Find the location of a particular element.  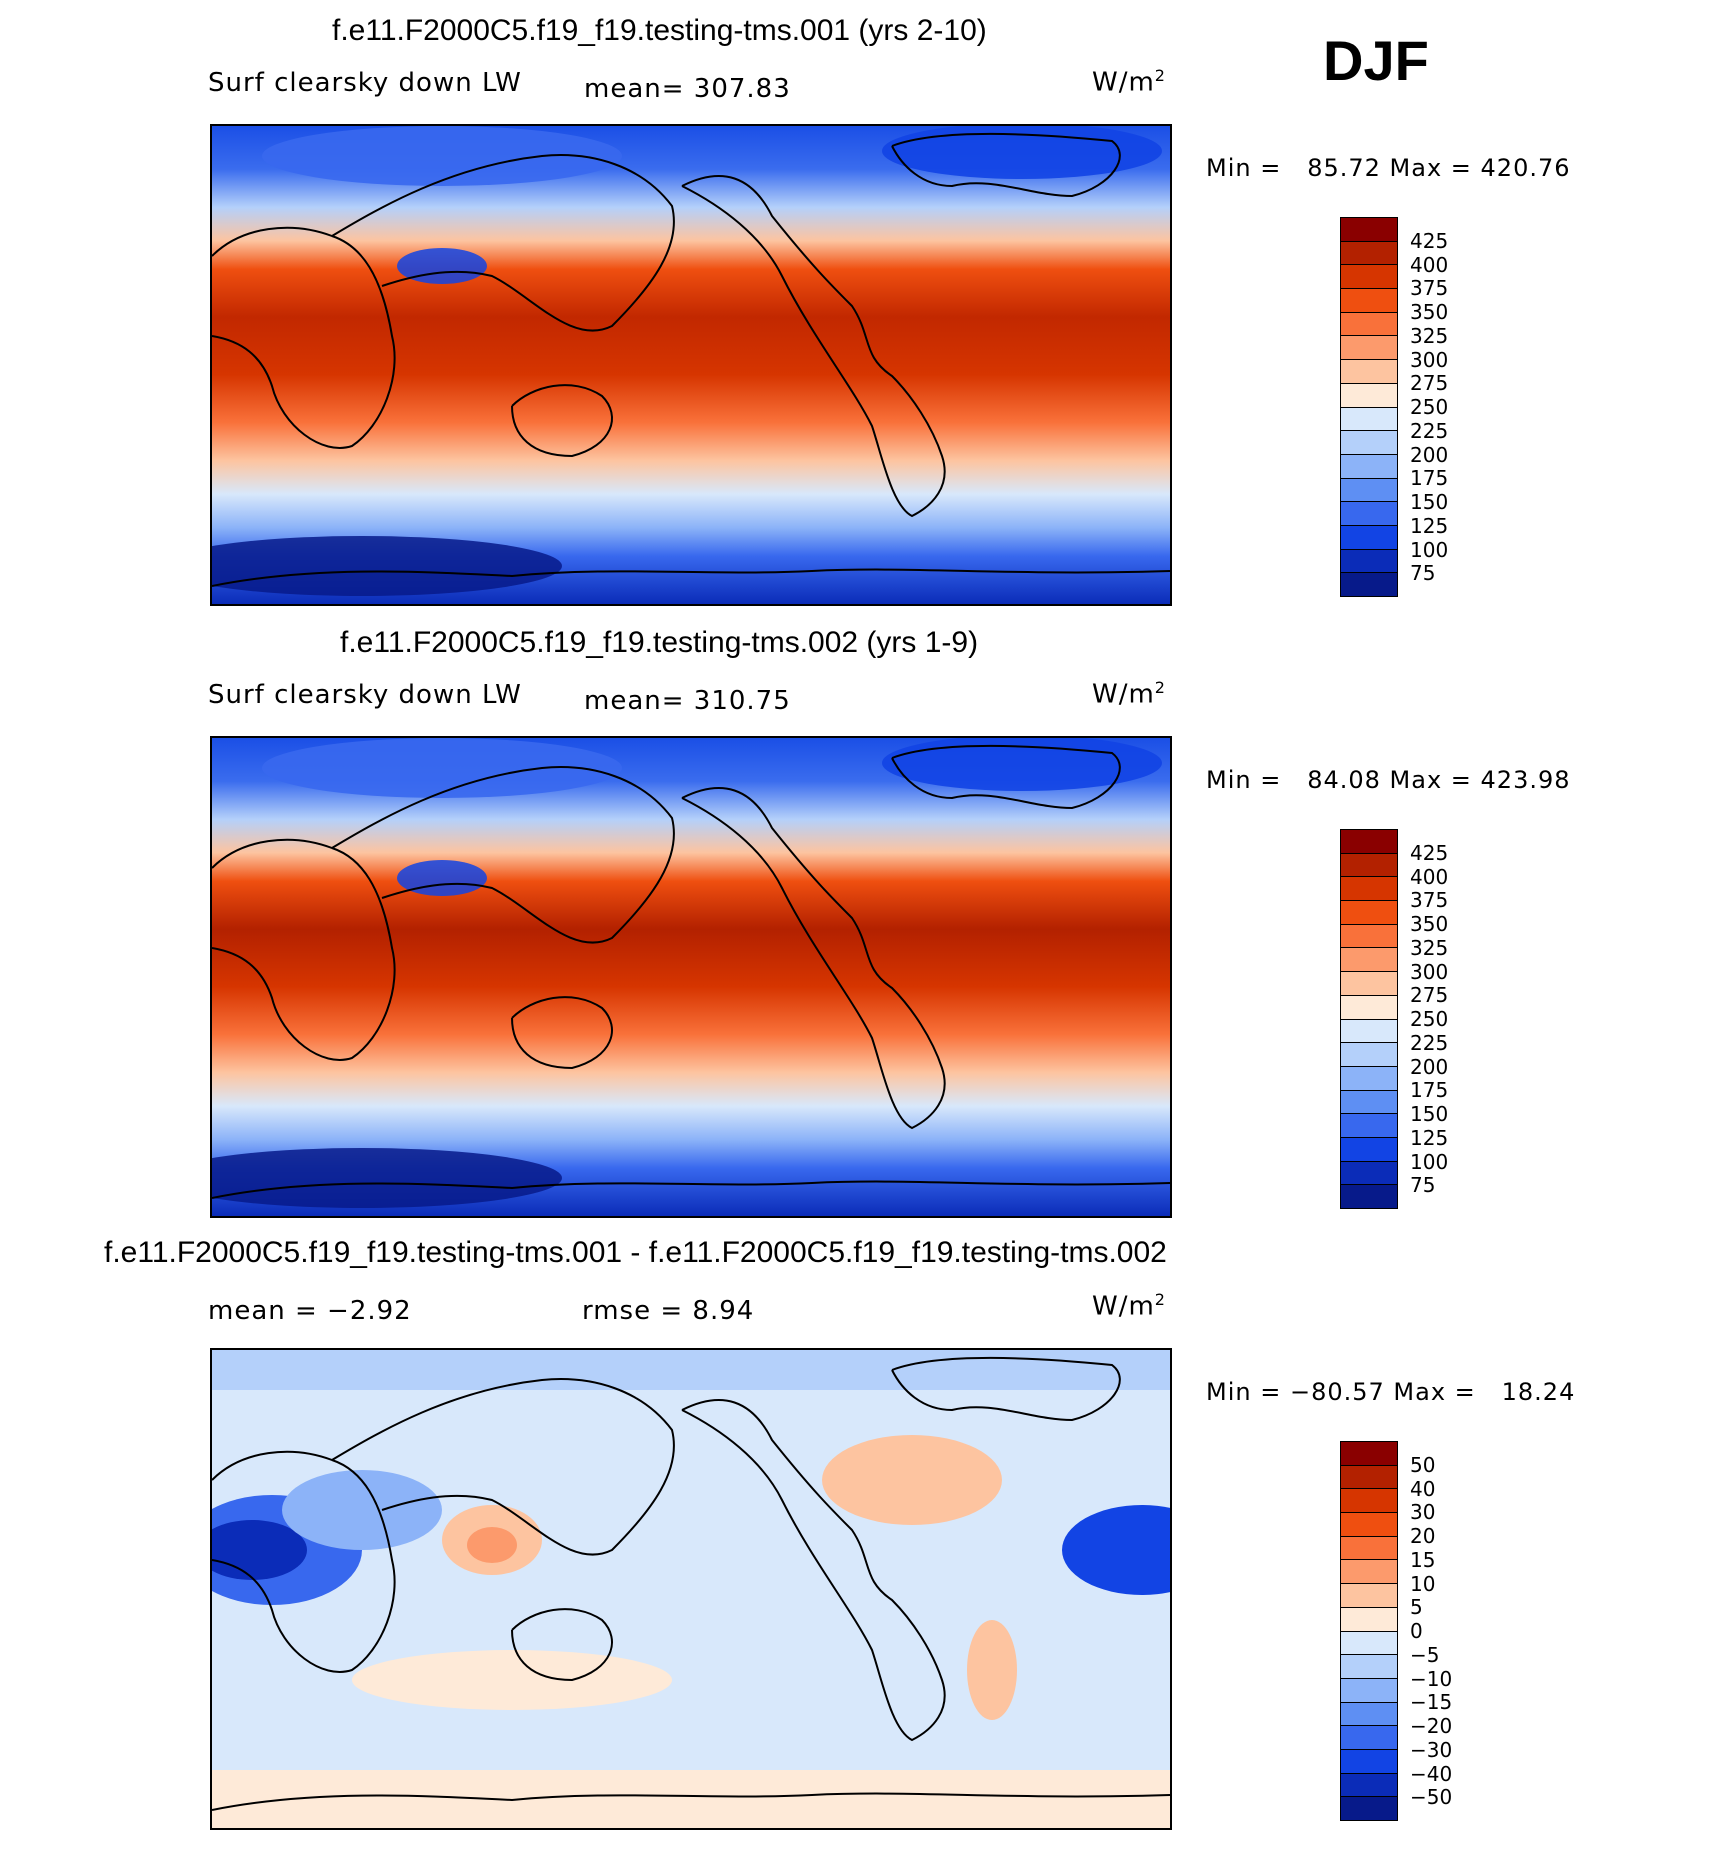

panel3-colorbar-tick: 50 is located at coordinates (1423, 1464).